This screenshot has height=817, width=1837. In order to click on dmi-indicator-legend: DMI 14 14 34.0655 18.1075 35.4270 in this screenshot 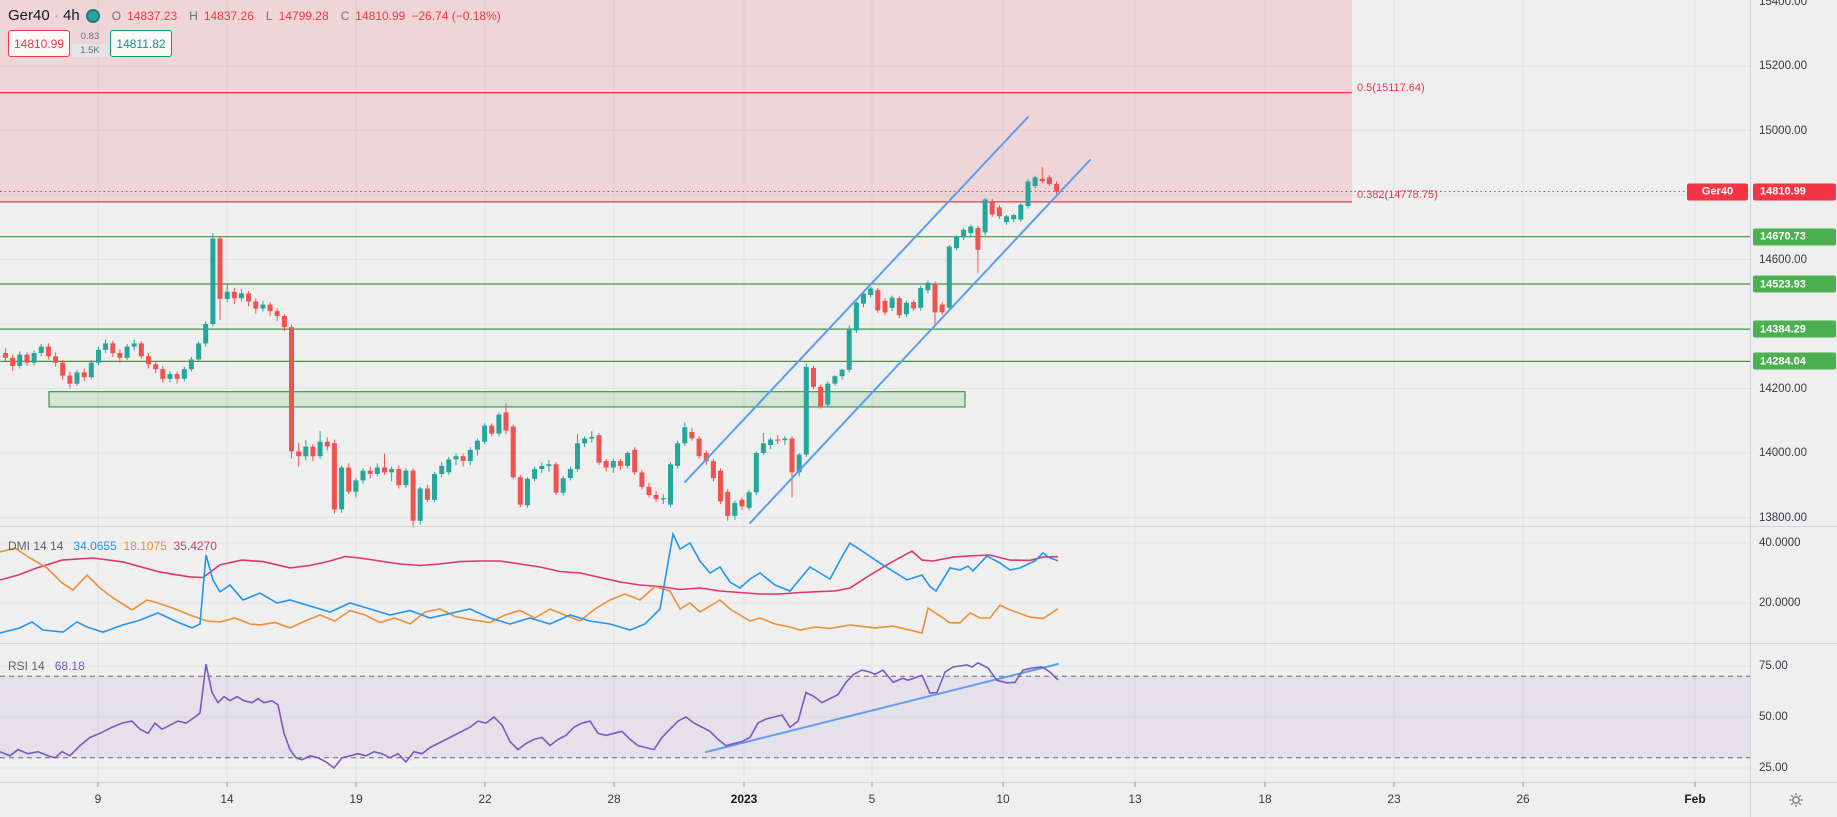, I will do `click(112, 546)`.